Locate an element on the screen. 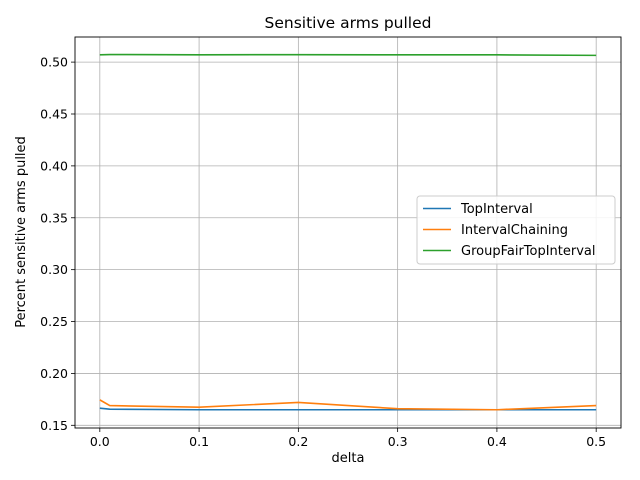  y-tick-label: 0.25 is located at coordinates (54, 321).